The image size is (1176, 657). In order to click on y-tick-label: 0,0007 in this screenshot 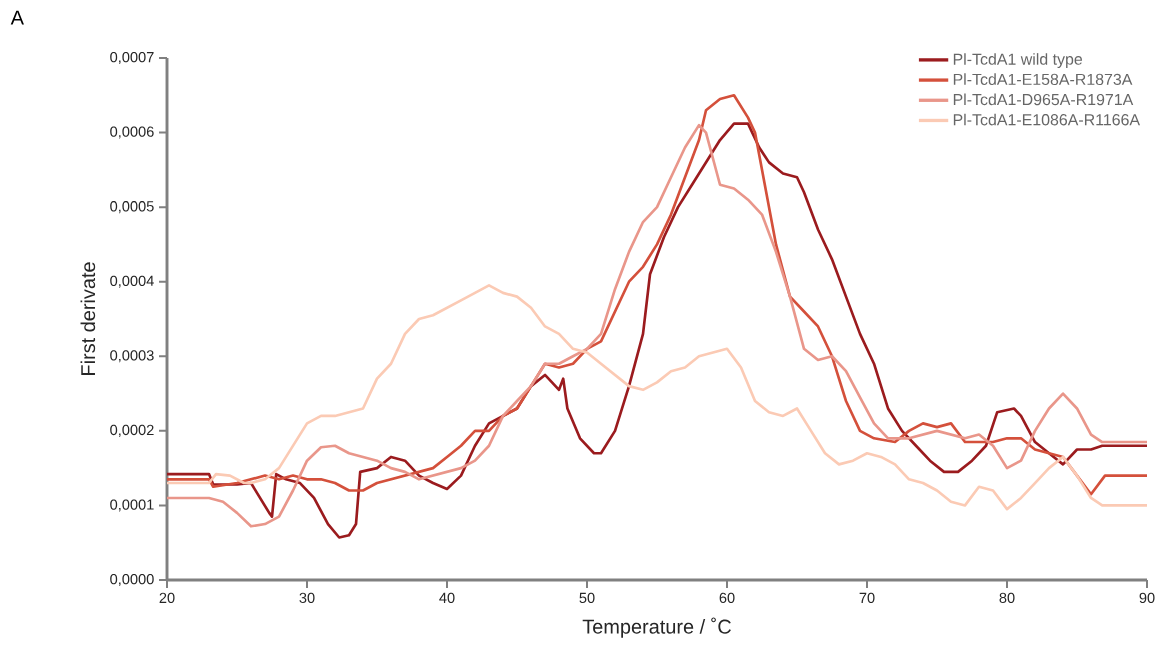, I will do `click(132, 58)`.